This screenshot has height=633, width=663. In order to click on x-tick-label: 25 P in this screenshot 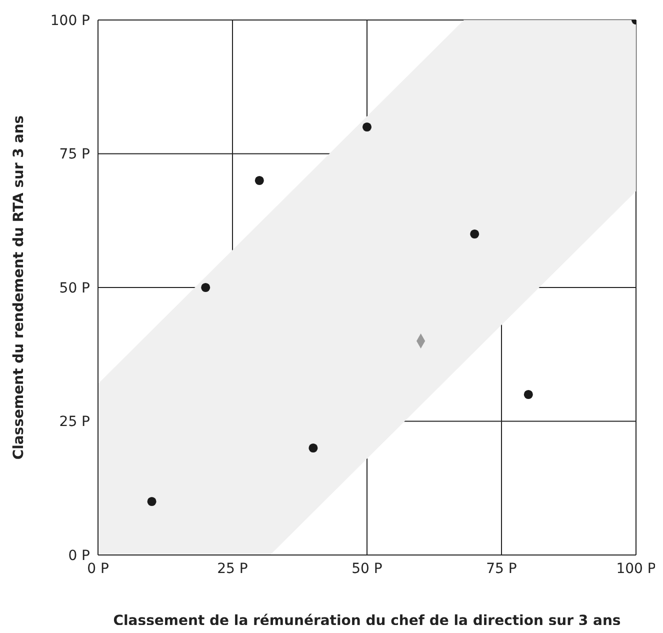, I will do `click(232, 568)`.